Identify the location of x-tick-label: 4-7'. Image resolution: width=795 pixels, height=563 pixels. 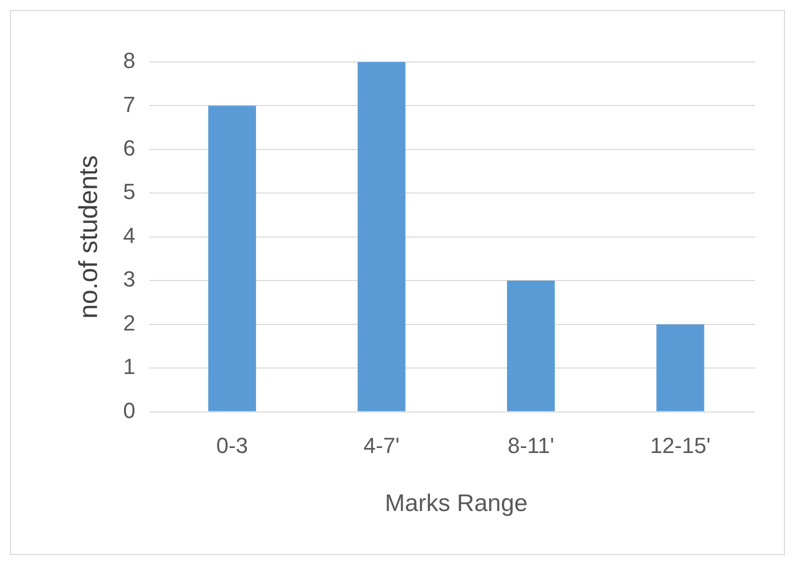
(382, 445).